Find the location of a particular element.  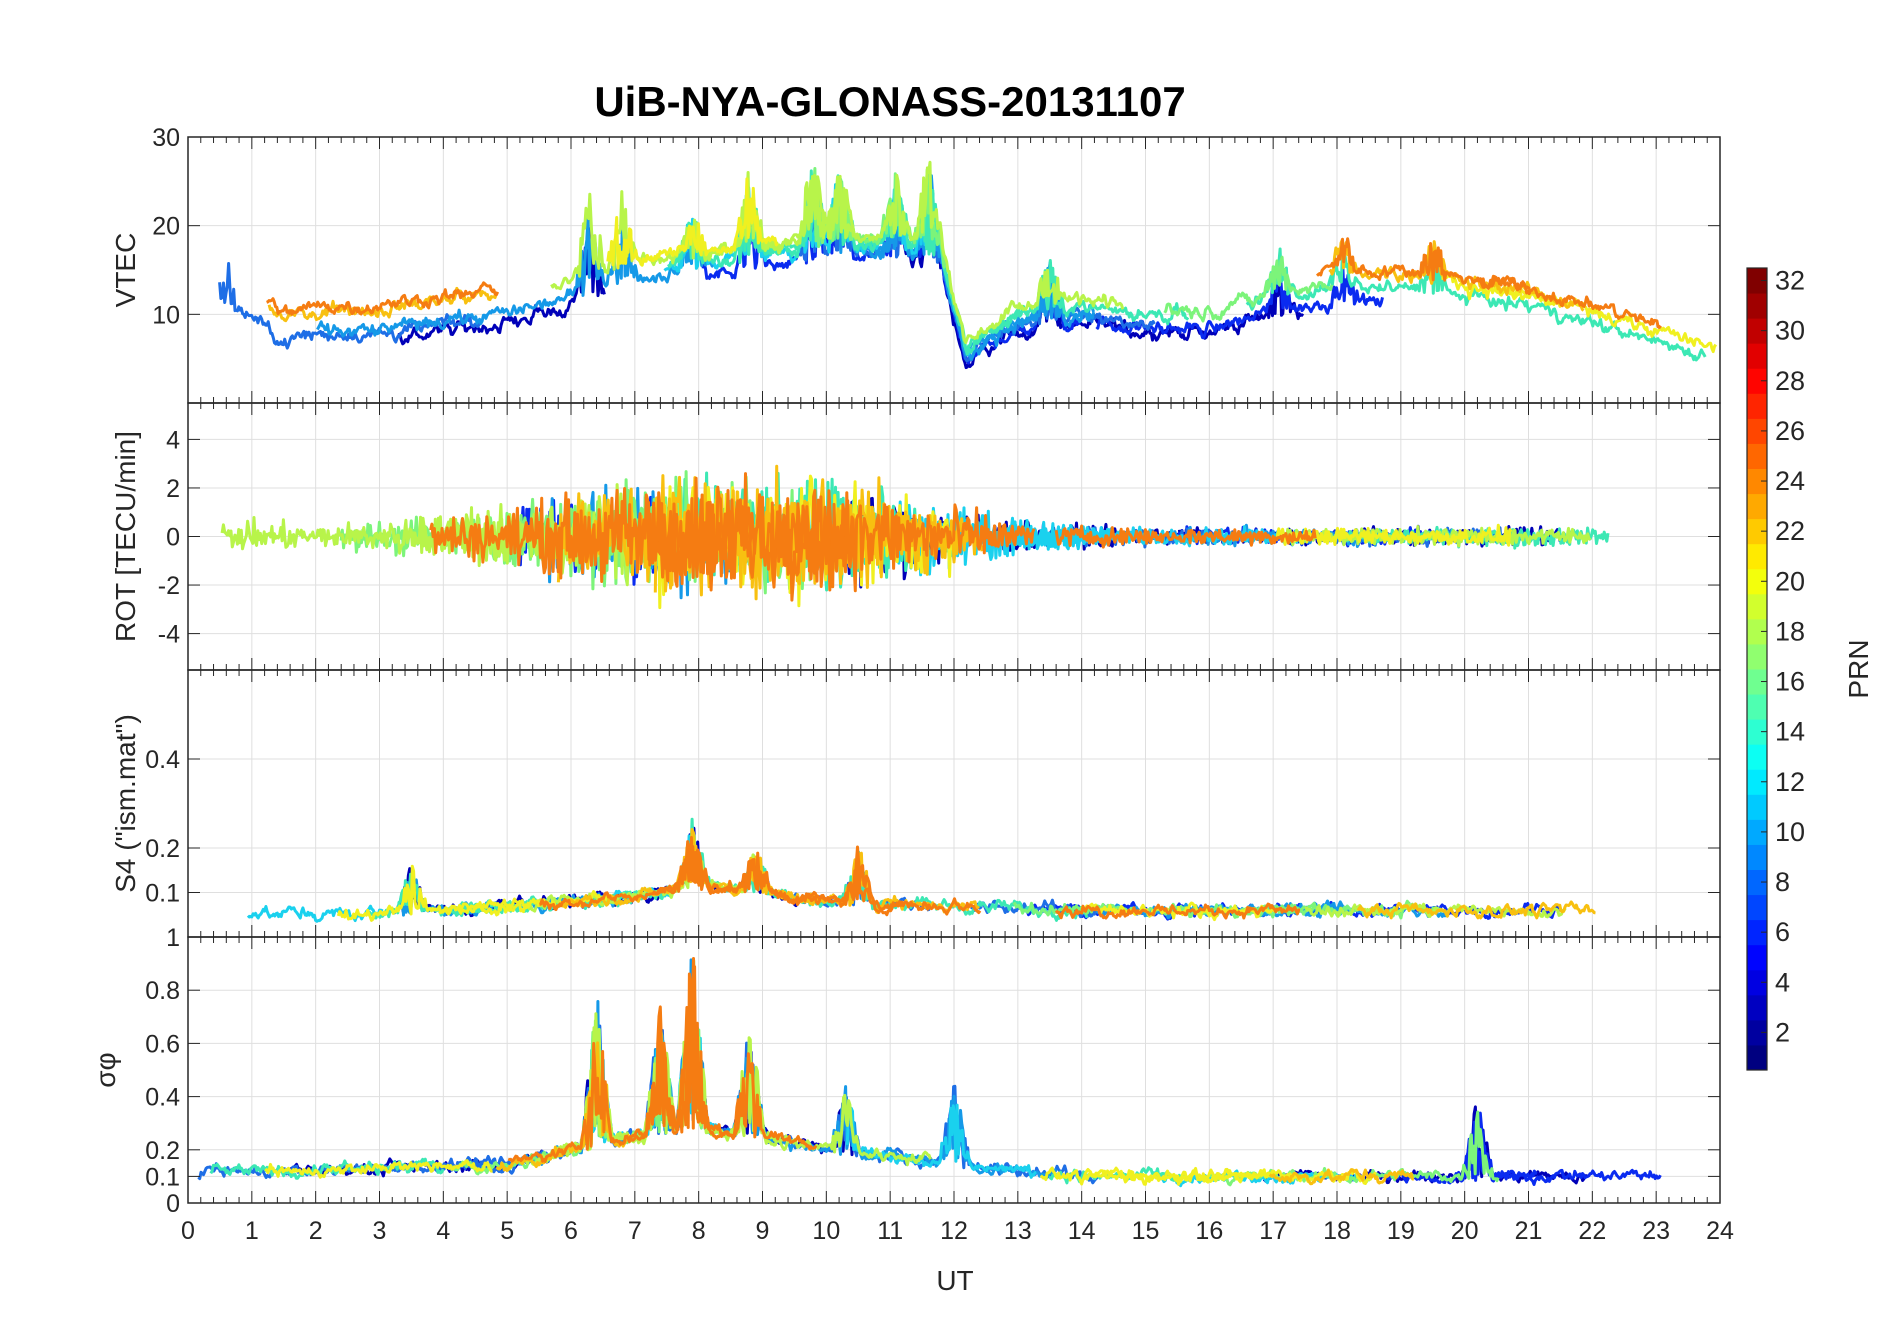

panel-2-ytick-1: -2 is located at coordinates (169, 586).